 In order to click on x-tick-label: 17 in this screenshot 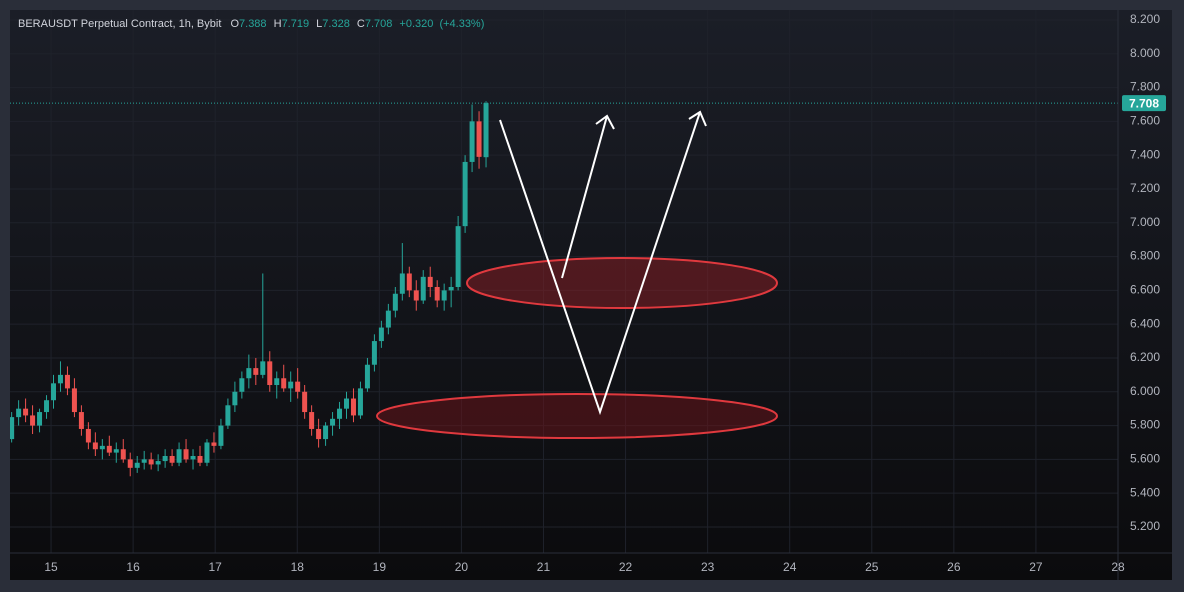, I will do `click(216, 567)`.